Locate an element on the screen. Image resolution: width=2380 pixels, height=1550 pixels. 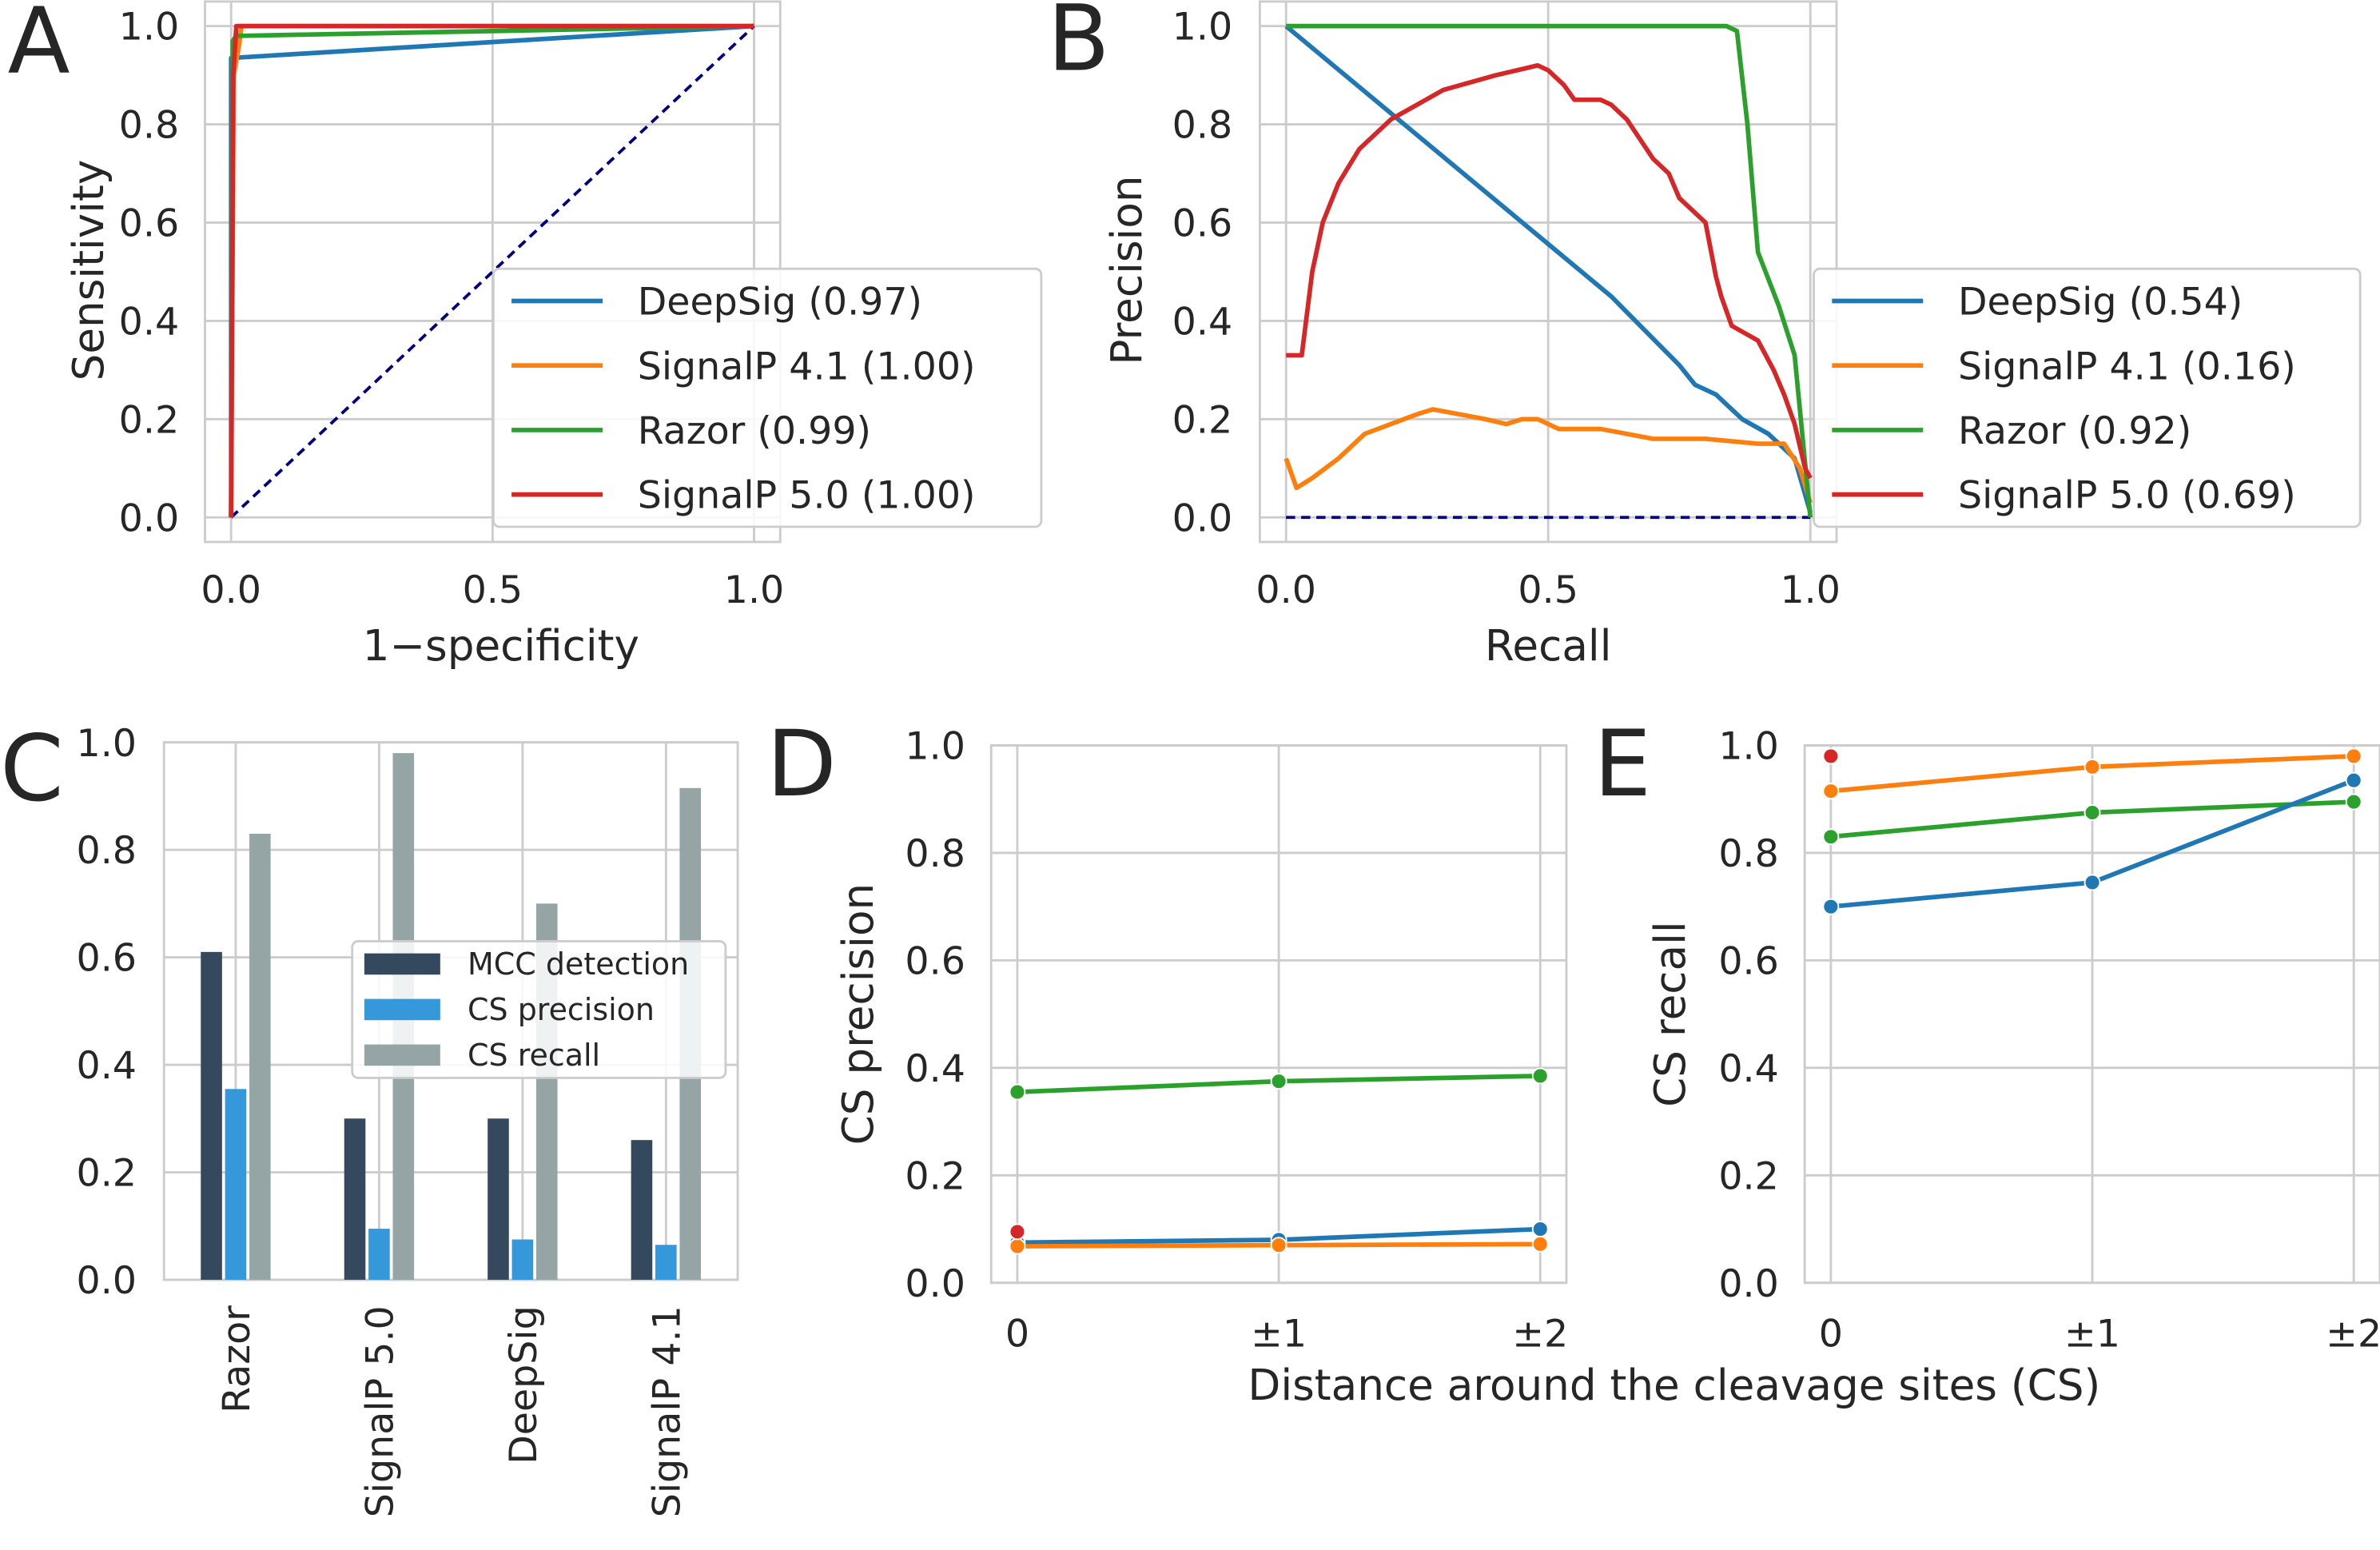
y-axis-label: CS precision is located at coordinates (858, 1014).